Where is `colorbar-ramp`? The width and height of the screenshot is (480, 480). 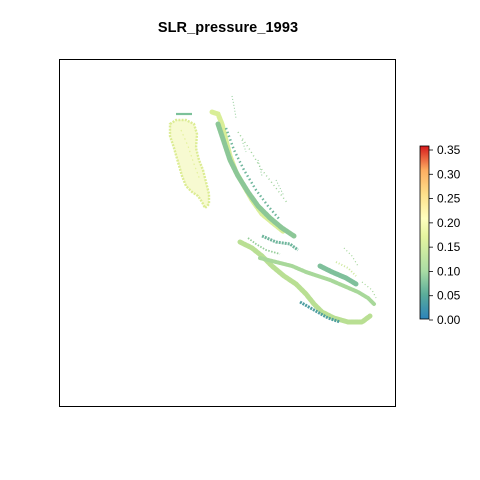
colorbar-ramp is located at coordinates (424, 232).